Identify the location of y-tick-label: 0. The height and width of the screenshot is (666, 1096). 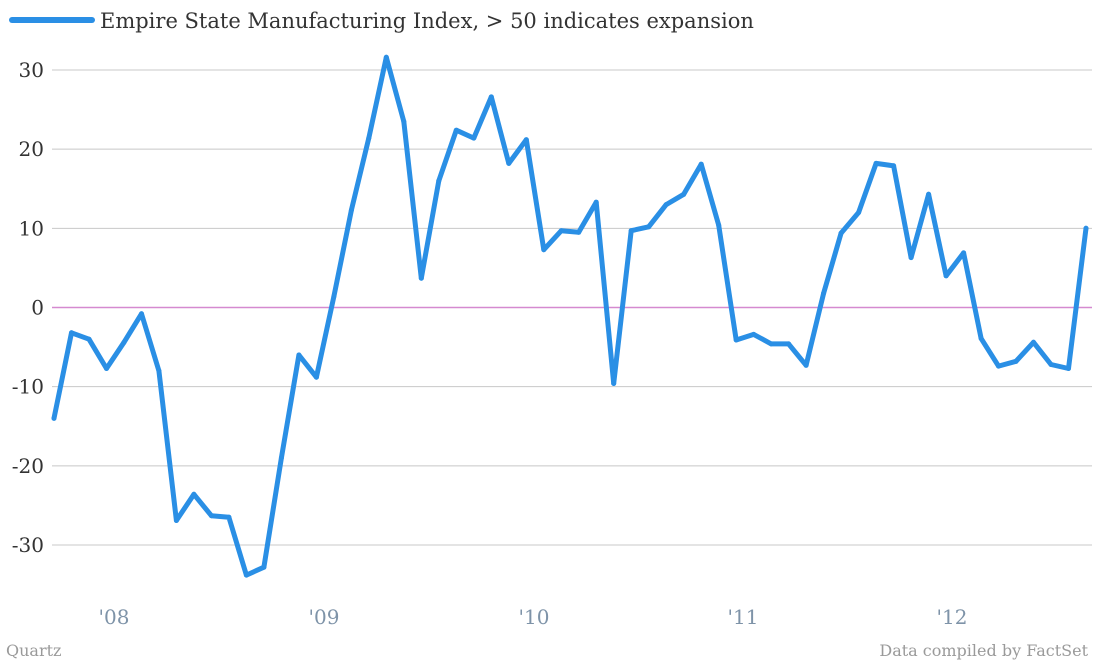
(37, 308).